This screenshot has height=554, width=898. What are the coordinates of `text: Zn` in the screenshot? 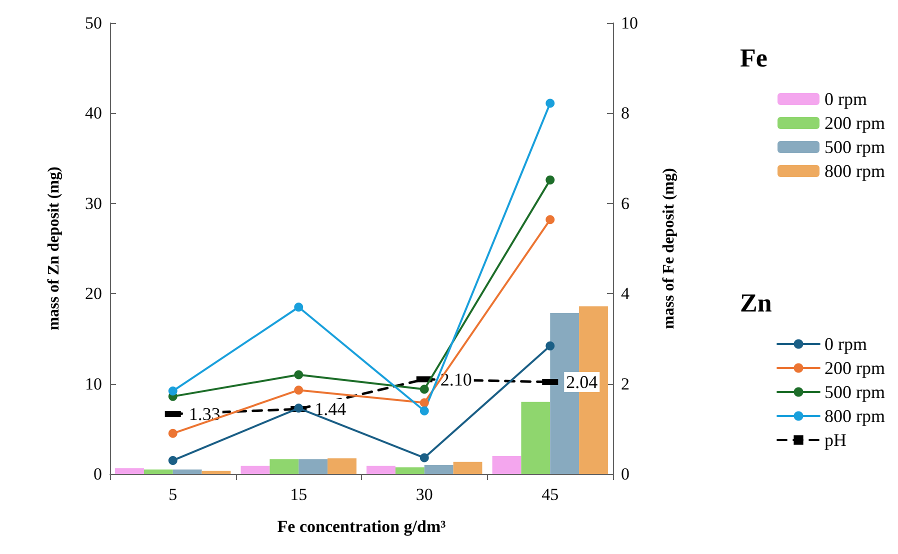 It's located at (756, 303).